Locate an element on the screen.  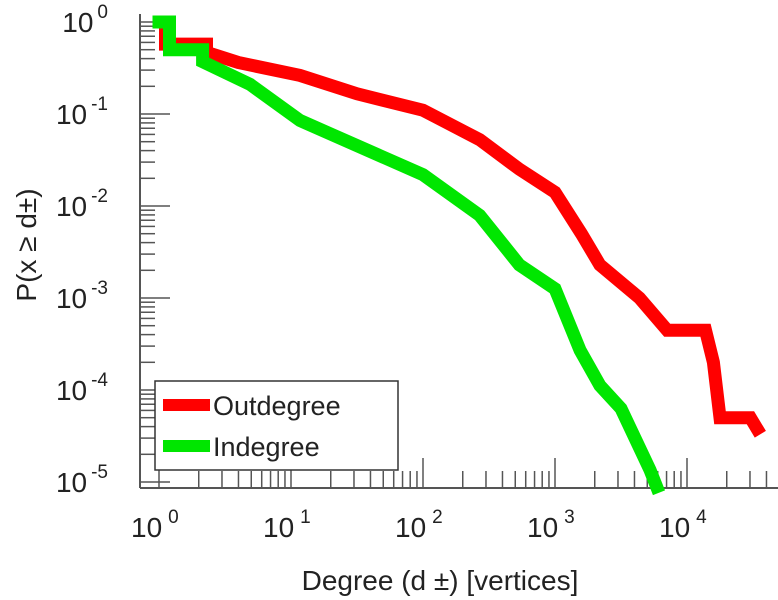
x-tick-label: 10 2 is located at coordinates (419, 525).